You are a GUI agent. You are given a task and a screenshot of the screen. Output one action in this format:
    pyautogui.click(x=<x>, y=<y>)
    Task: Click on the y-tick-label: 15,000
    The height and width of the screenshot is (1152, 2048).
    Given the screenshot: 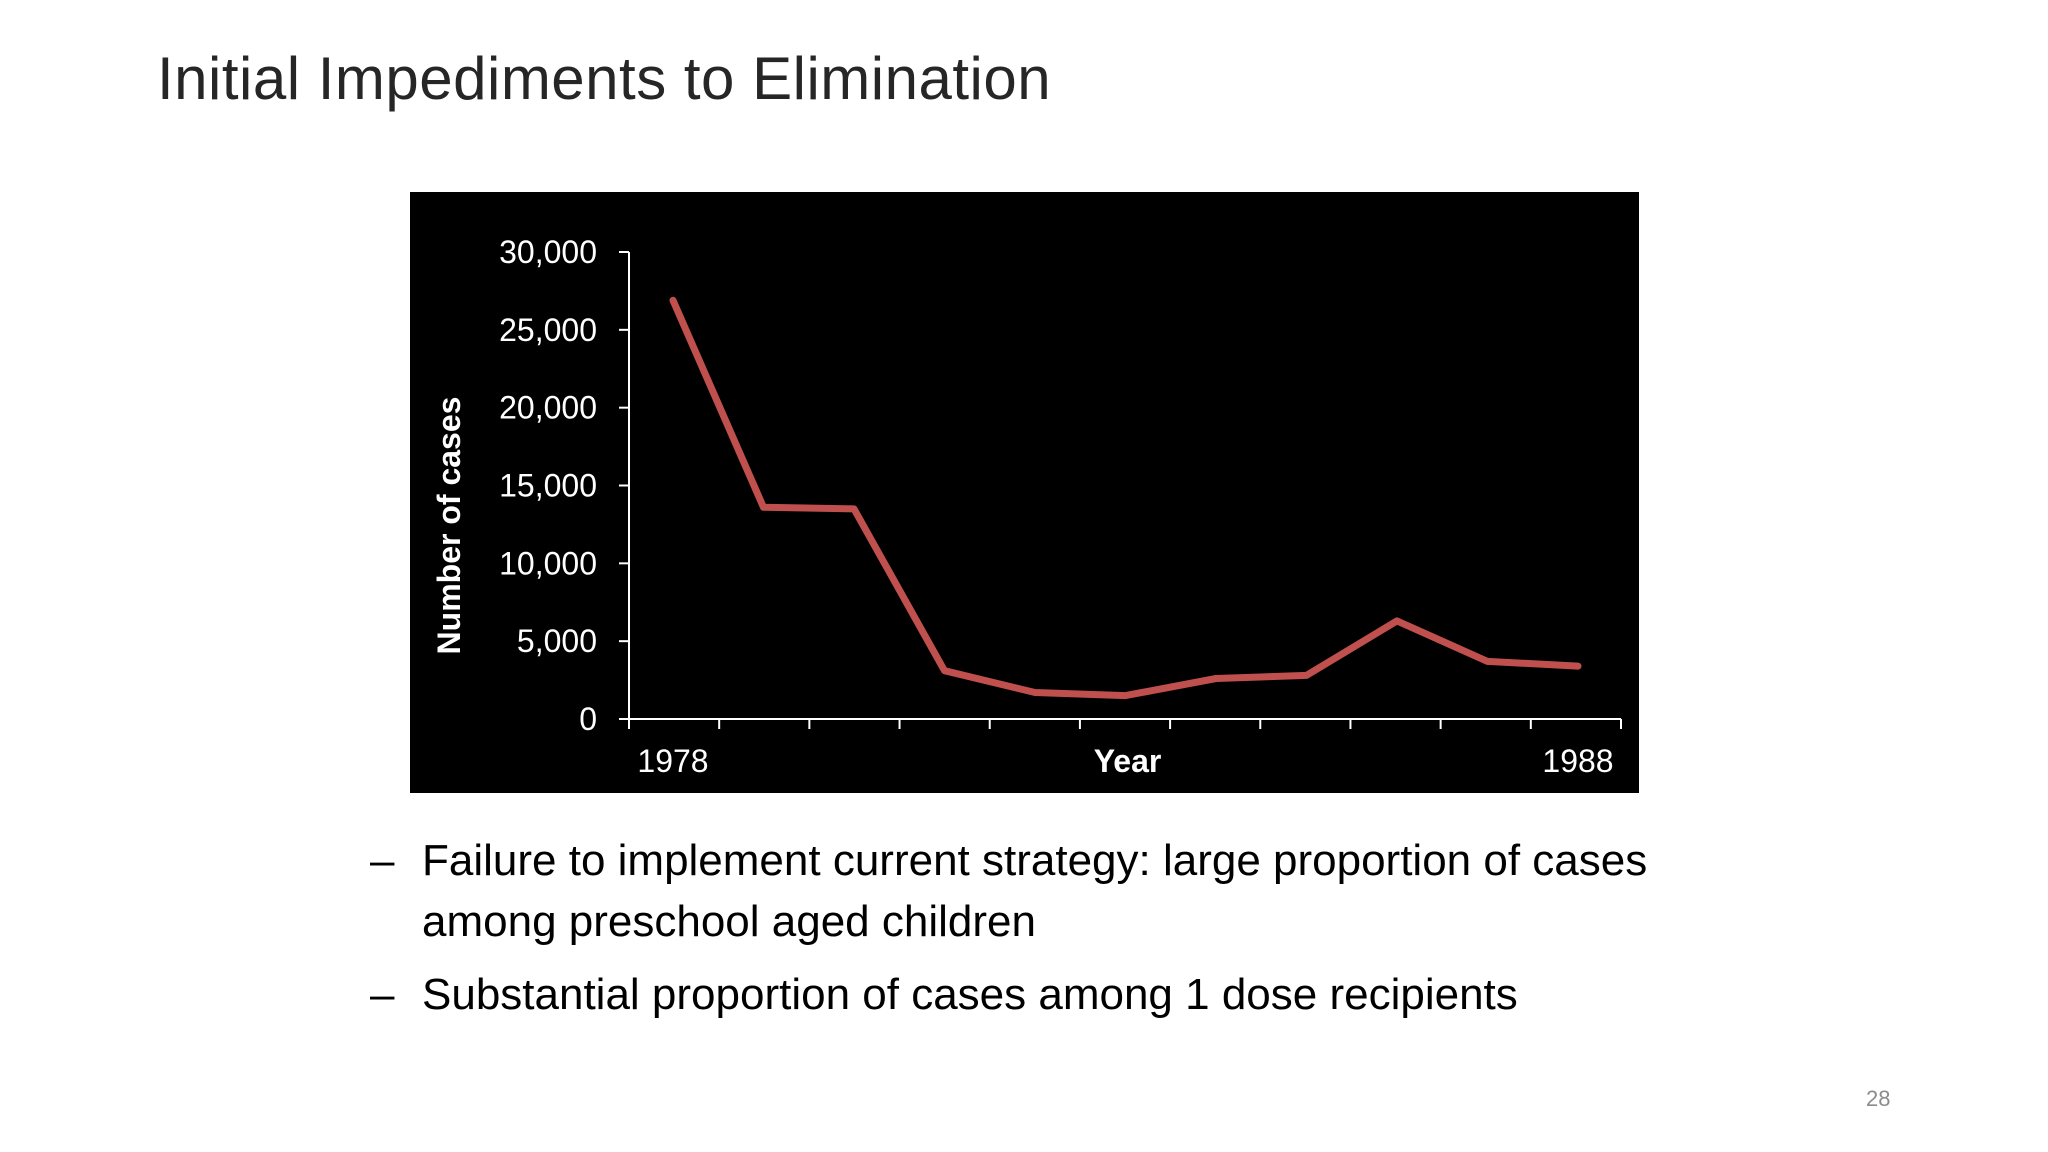 What is the action you would take?
    pyautogui.click(x=548, y=486)
    